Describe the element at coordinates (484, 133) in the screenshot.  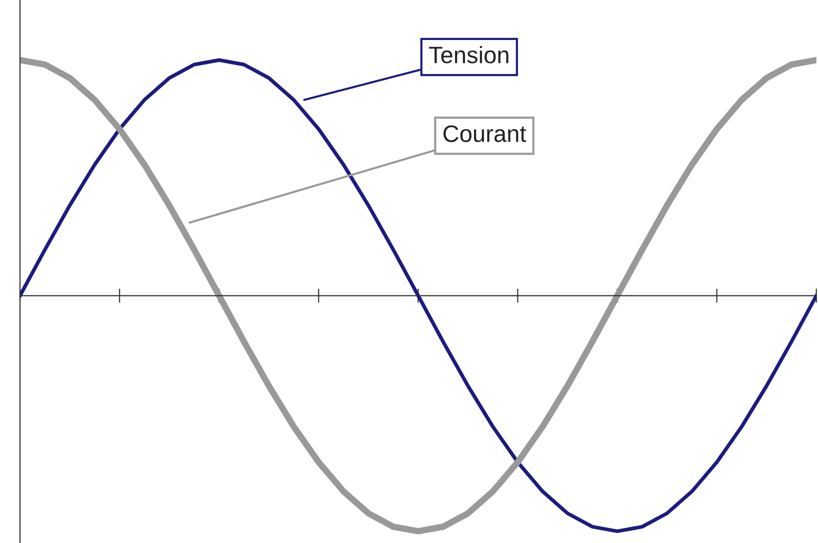
I see `text: Courant` at that location.